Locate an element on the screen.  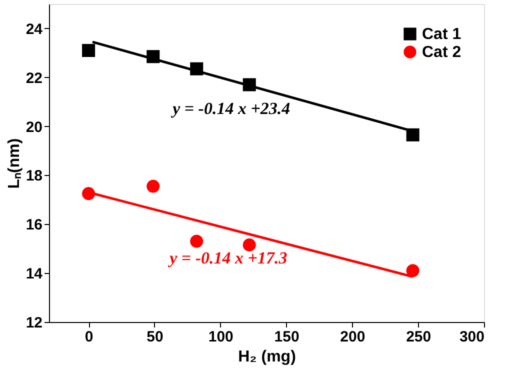
x-tick-label: 300 is located at coordinates (471, 337).